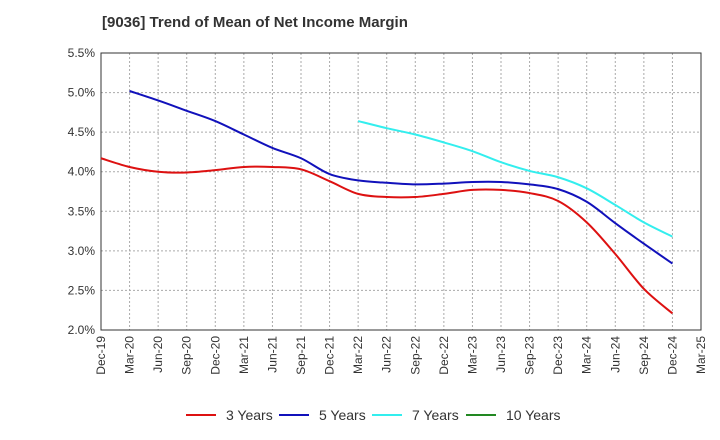 The height and width of the screenshot is (440, 720). I want to click on legend-label: 10 Years, so click(533, 415).